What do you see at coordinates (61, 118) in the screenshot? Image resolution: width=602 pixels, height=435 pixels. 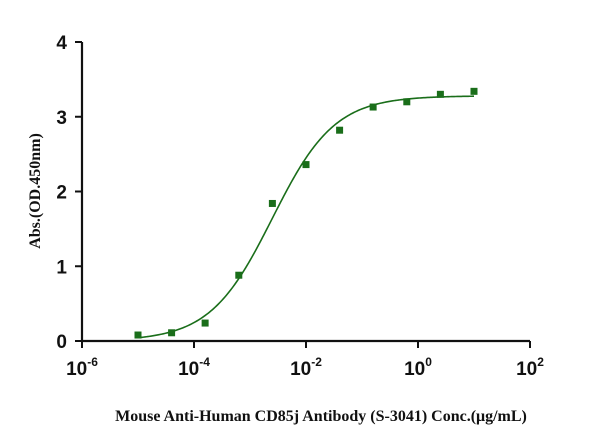 I see `y-tick-label: 3` at bounding box center [61, 118].